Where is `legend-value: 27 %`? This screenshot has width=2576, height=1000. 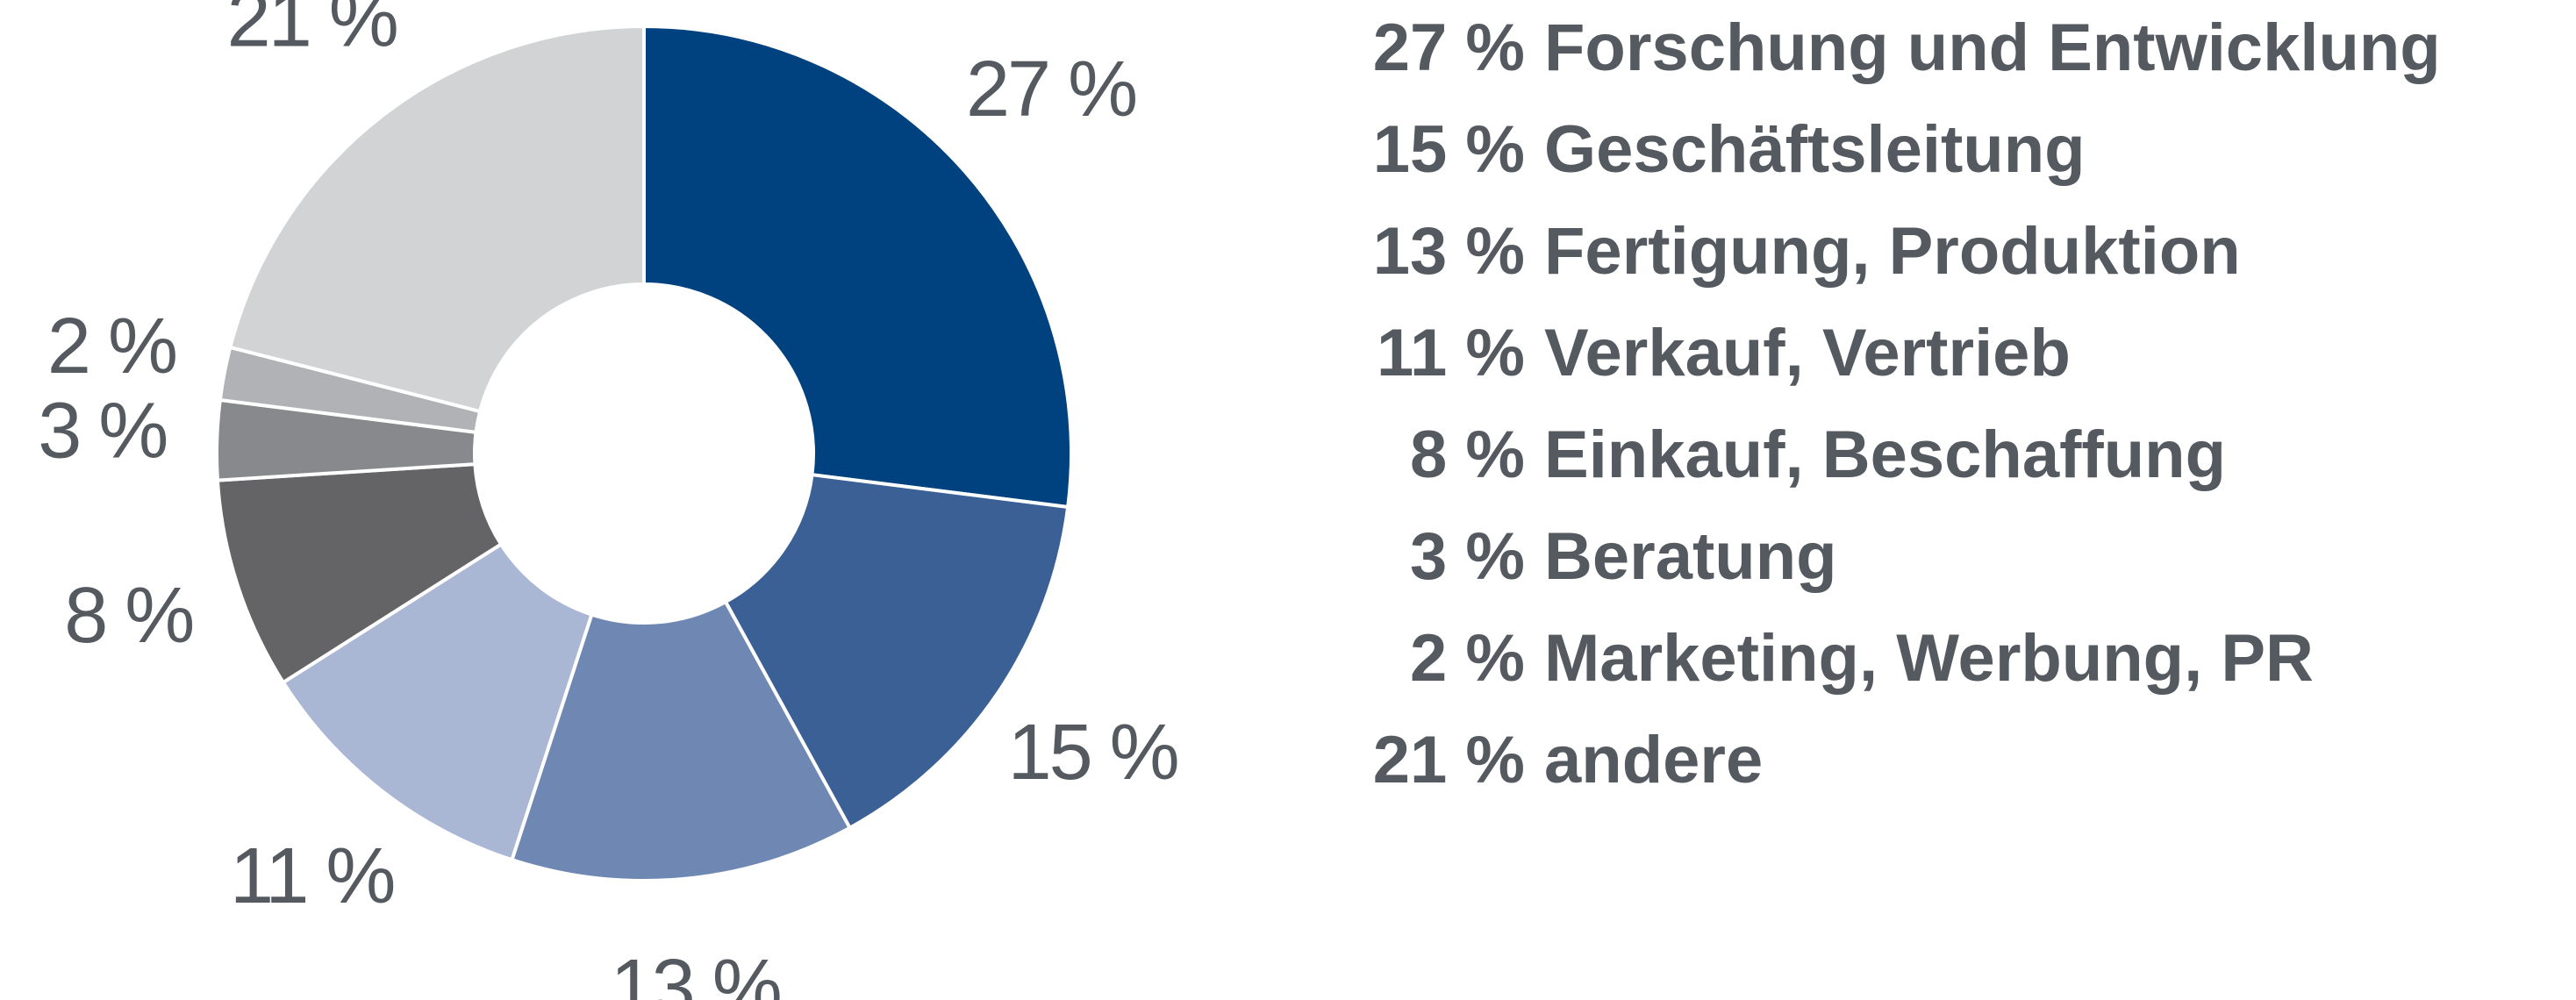
legend-value: 27 % is located at coordinates (1449, 48).